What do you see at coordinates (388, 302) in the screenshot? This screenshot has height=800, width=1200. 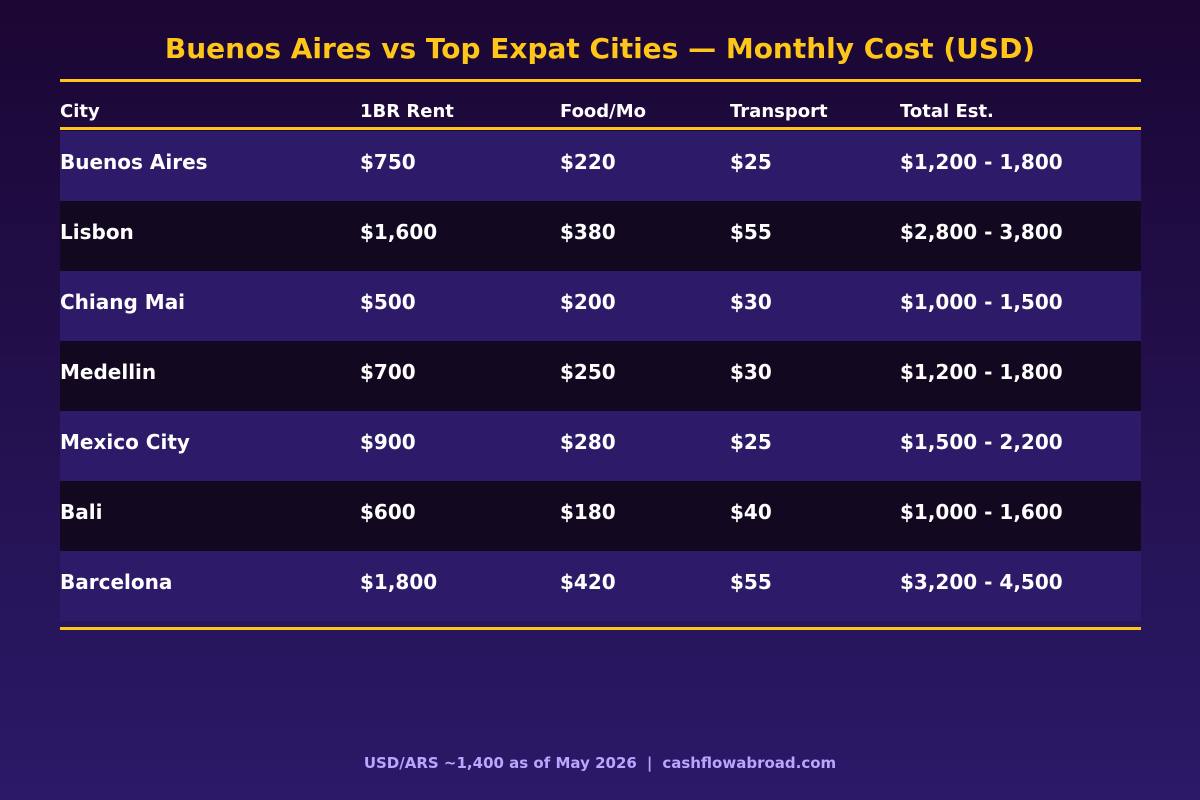 I see `cell-rent: $500` at bounding box center [388, 302].